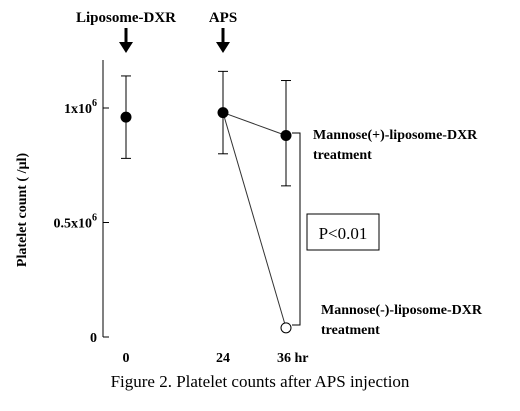 The height and width of the screenshot is (411, 520). I want to click on y-tick-label: 1x10⁶, so click(80, 107).